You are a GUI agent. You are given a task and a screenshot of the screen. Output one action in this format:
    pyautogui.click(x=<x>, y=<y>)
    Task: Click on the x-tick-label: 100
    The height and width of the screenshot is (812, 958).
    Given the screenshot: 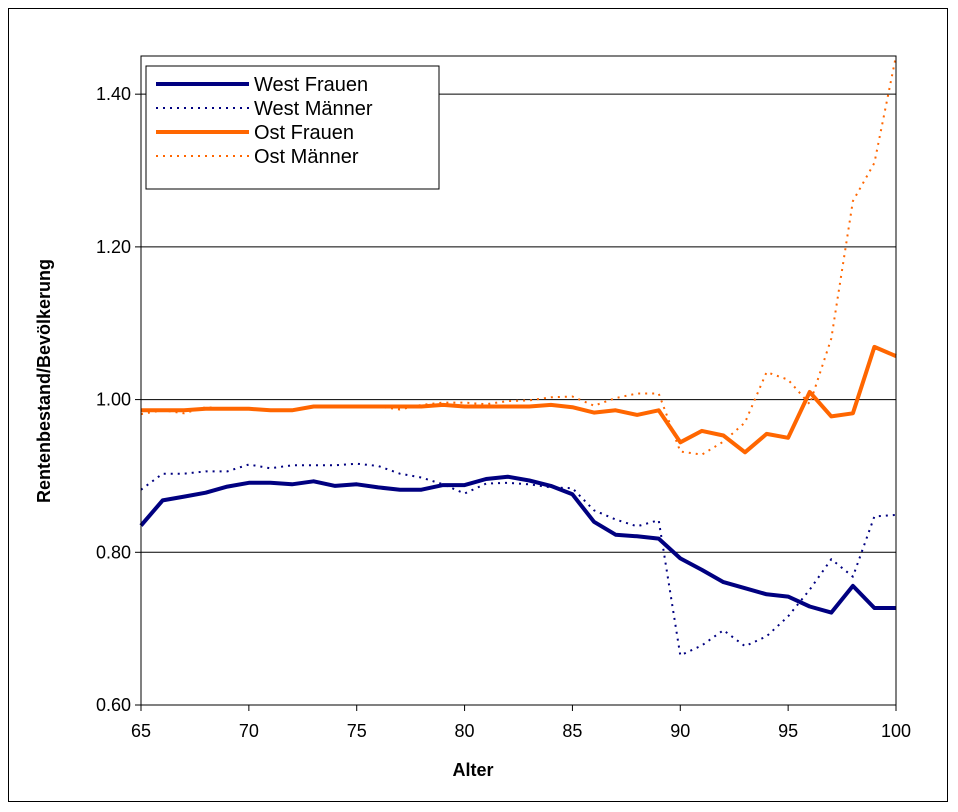 What is the action you would take?
    pyautogui.click(x=896, y=731)
    